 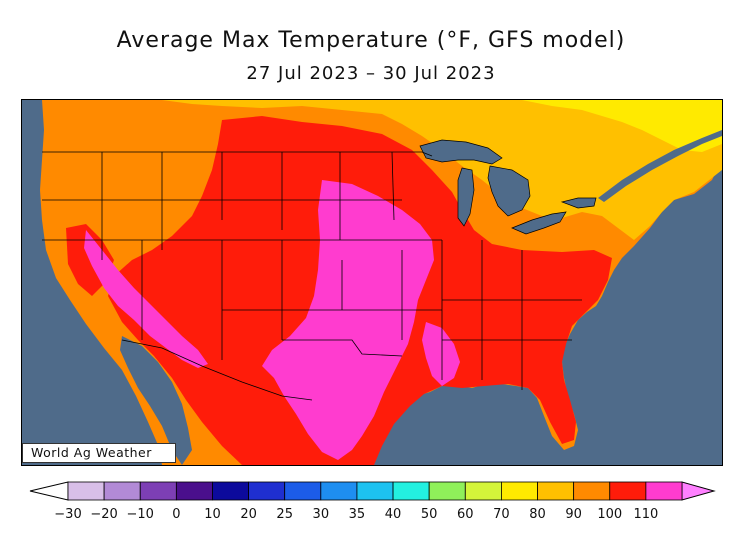 What do you see at coordinates (539, 223) in the screenshot?
I see `lake-erie` at bounding box center [539, 223].